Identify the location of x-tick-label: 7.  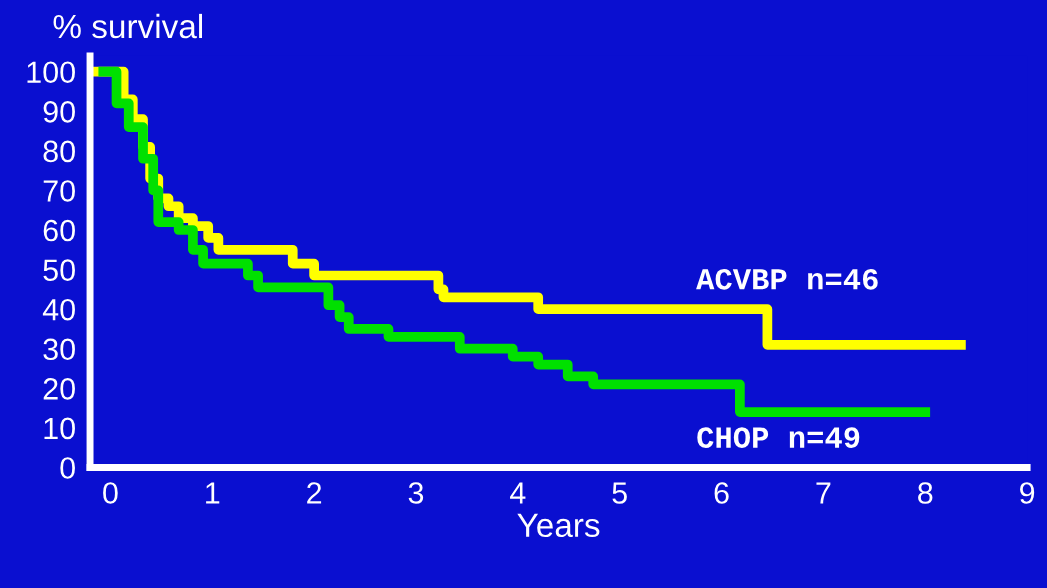
(823, 493).